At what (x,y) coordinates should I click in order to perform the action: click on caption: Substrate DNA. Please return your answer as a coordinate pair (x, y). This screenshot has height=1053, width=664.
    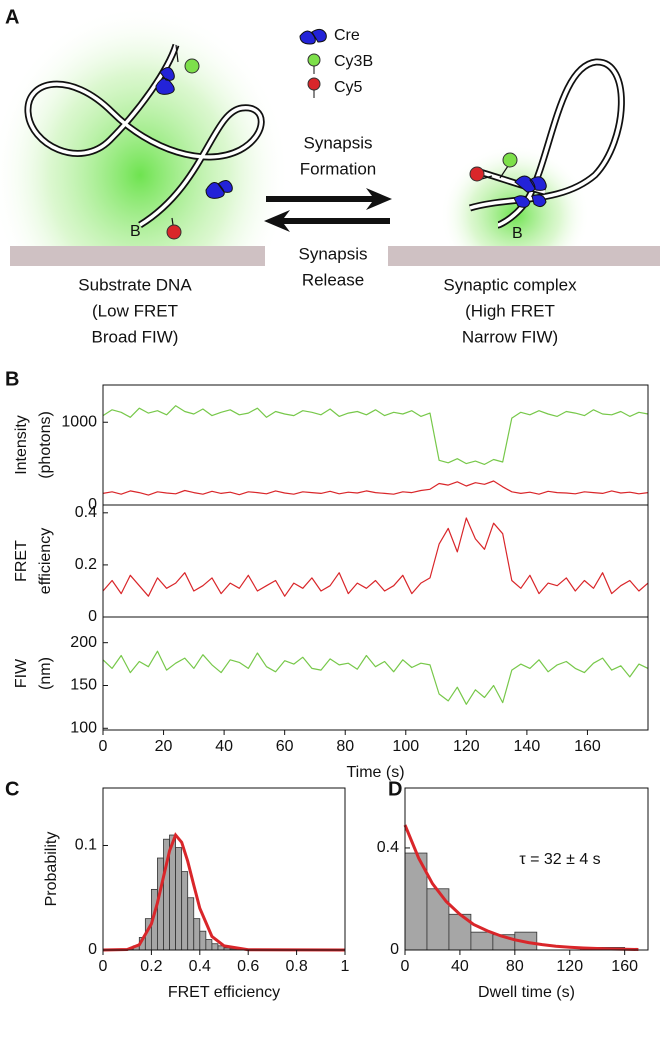
    Looking at the image, I should click on (135, 284).